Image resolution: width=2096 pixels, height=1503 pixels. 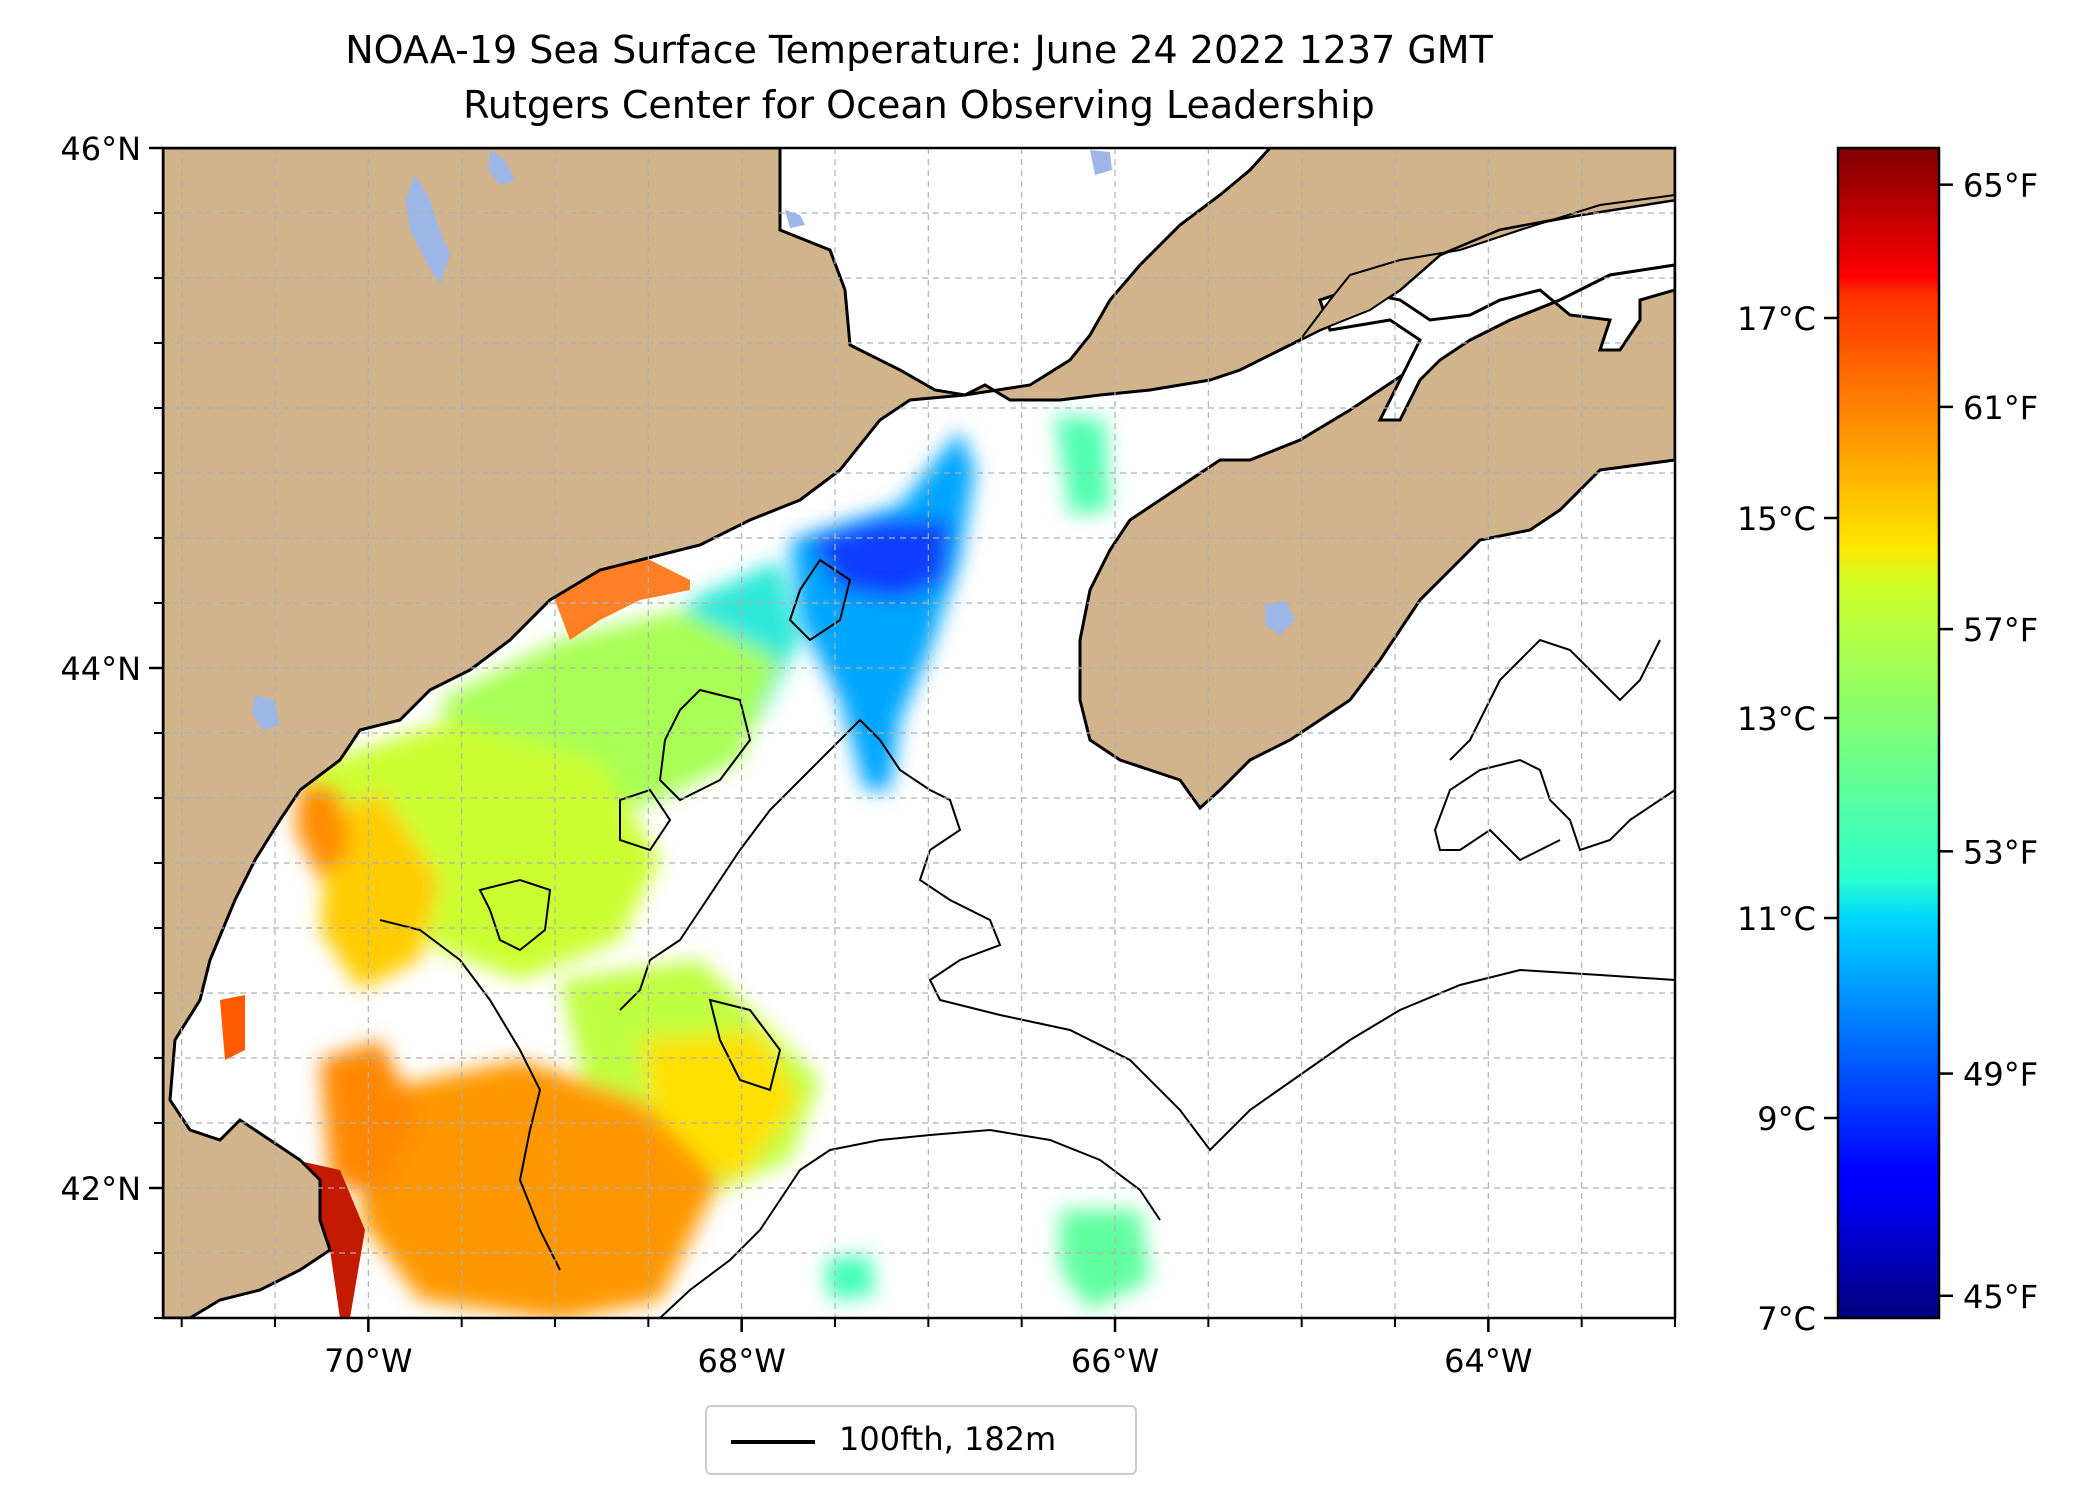 I want to click on colorbar-c-label: 13°C, so click(x=1776, y=719).